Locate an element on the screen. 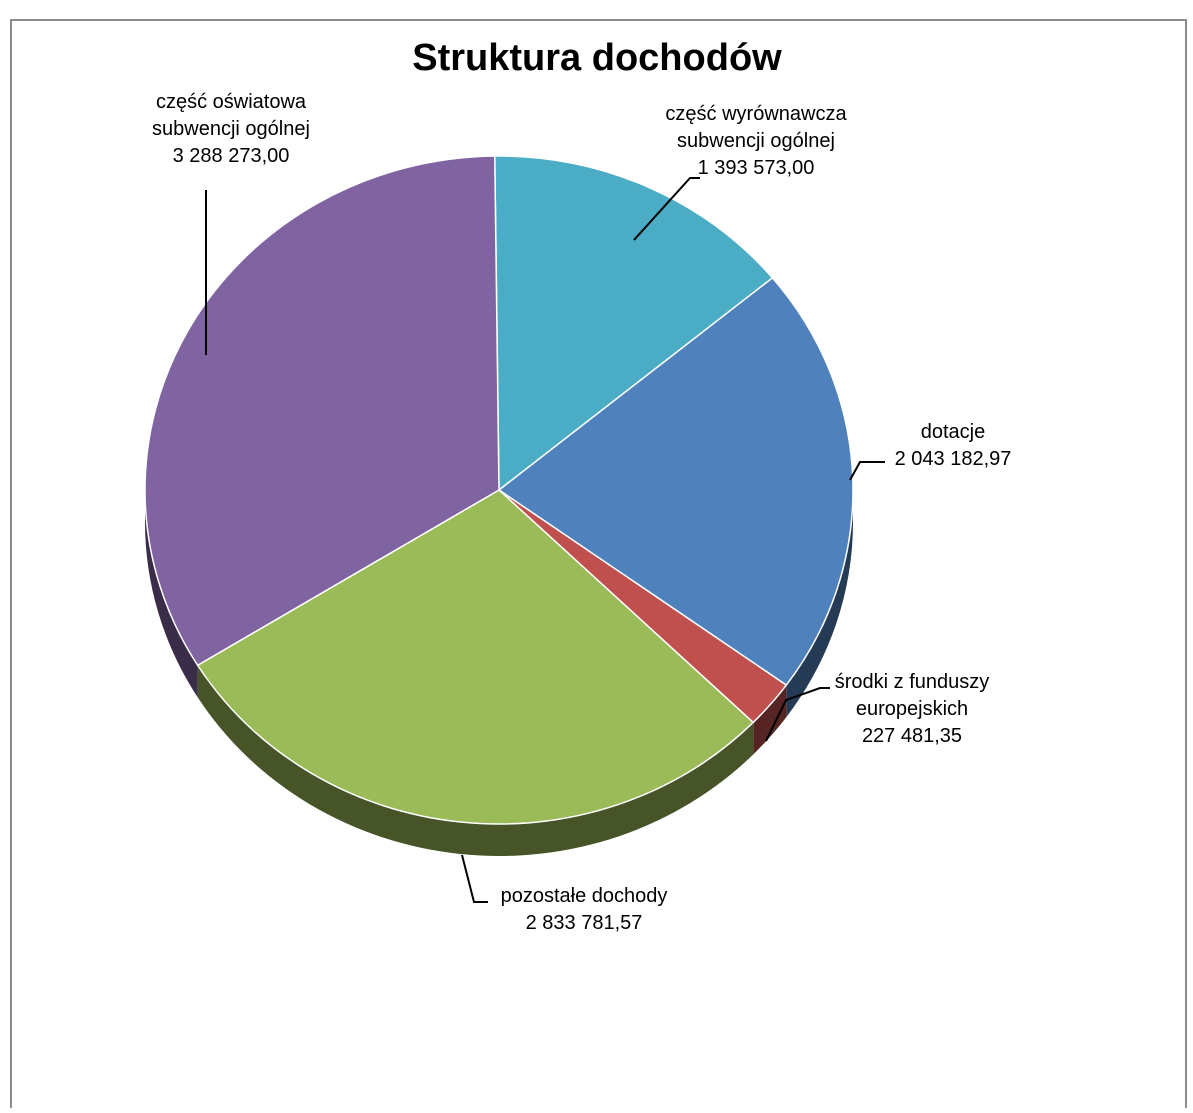 The width and height of the screenshot is (1193, 1113). data-label-line: środki z funduszy is located at coordinates (912, 682).